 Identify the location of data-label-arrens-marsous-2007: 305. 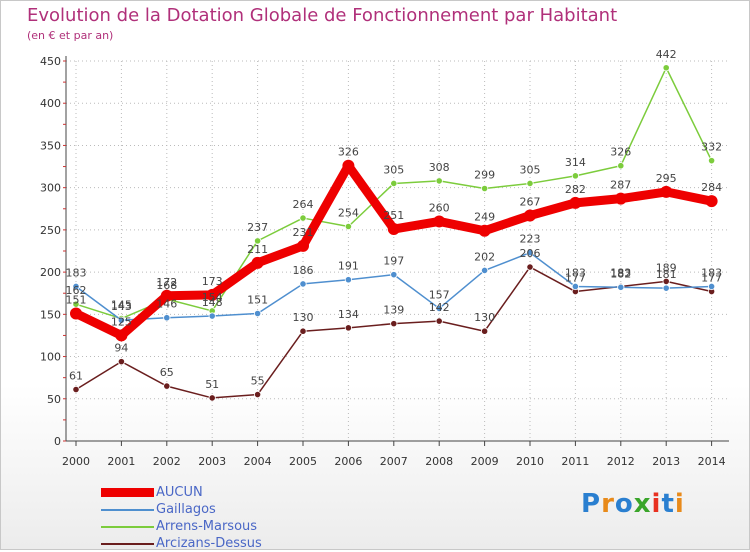
(393, 169).